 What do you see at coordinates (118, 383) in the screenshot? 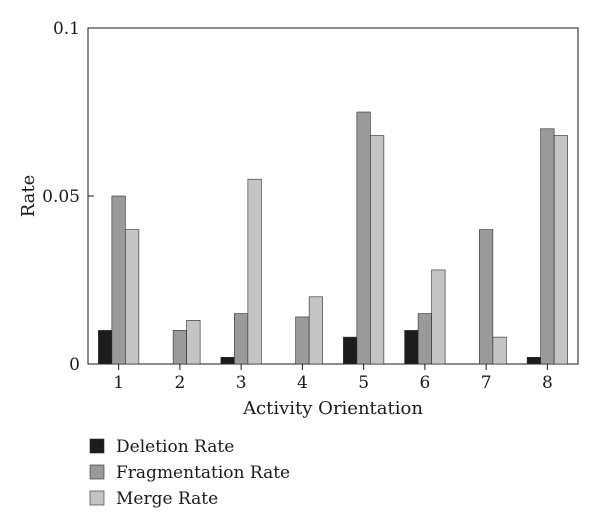
I see `x-tick-label: 1` at bounding box center [118, 383].